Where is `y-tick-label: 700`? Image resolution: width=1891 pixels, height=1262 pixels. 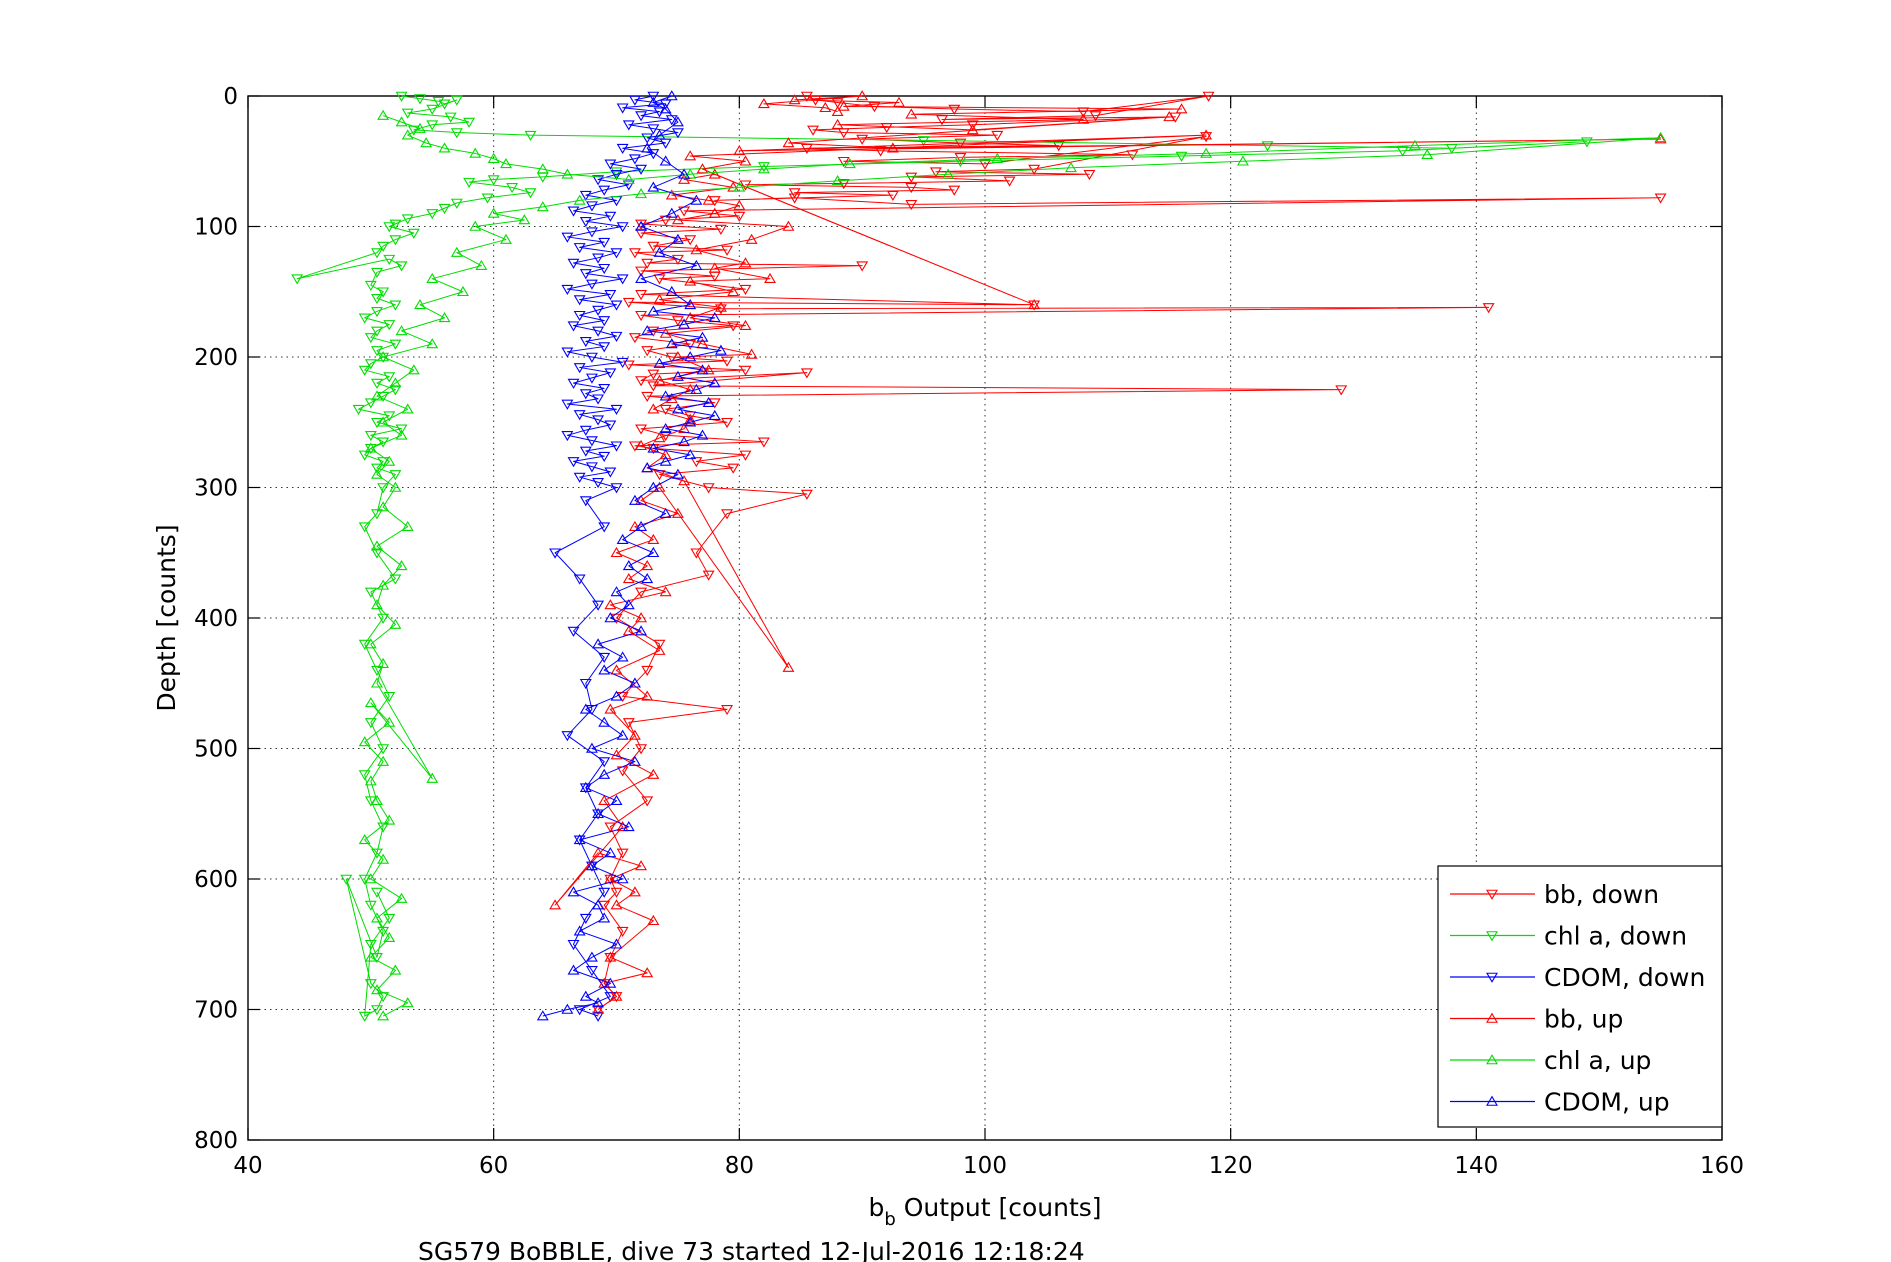
y-tick-label: 700 is located at coordinates (216, 1011).